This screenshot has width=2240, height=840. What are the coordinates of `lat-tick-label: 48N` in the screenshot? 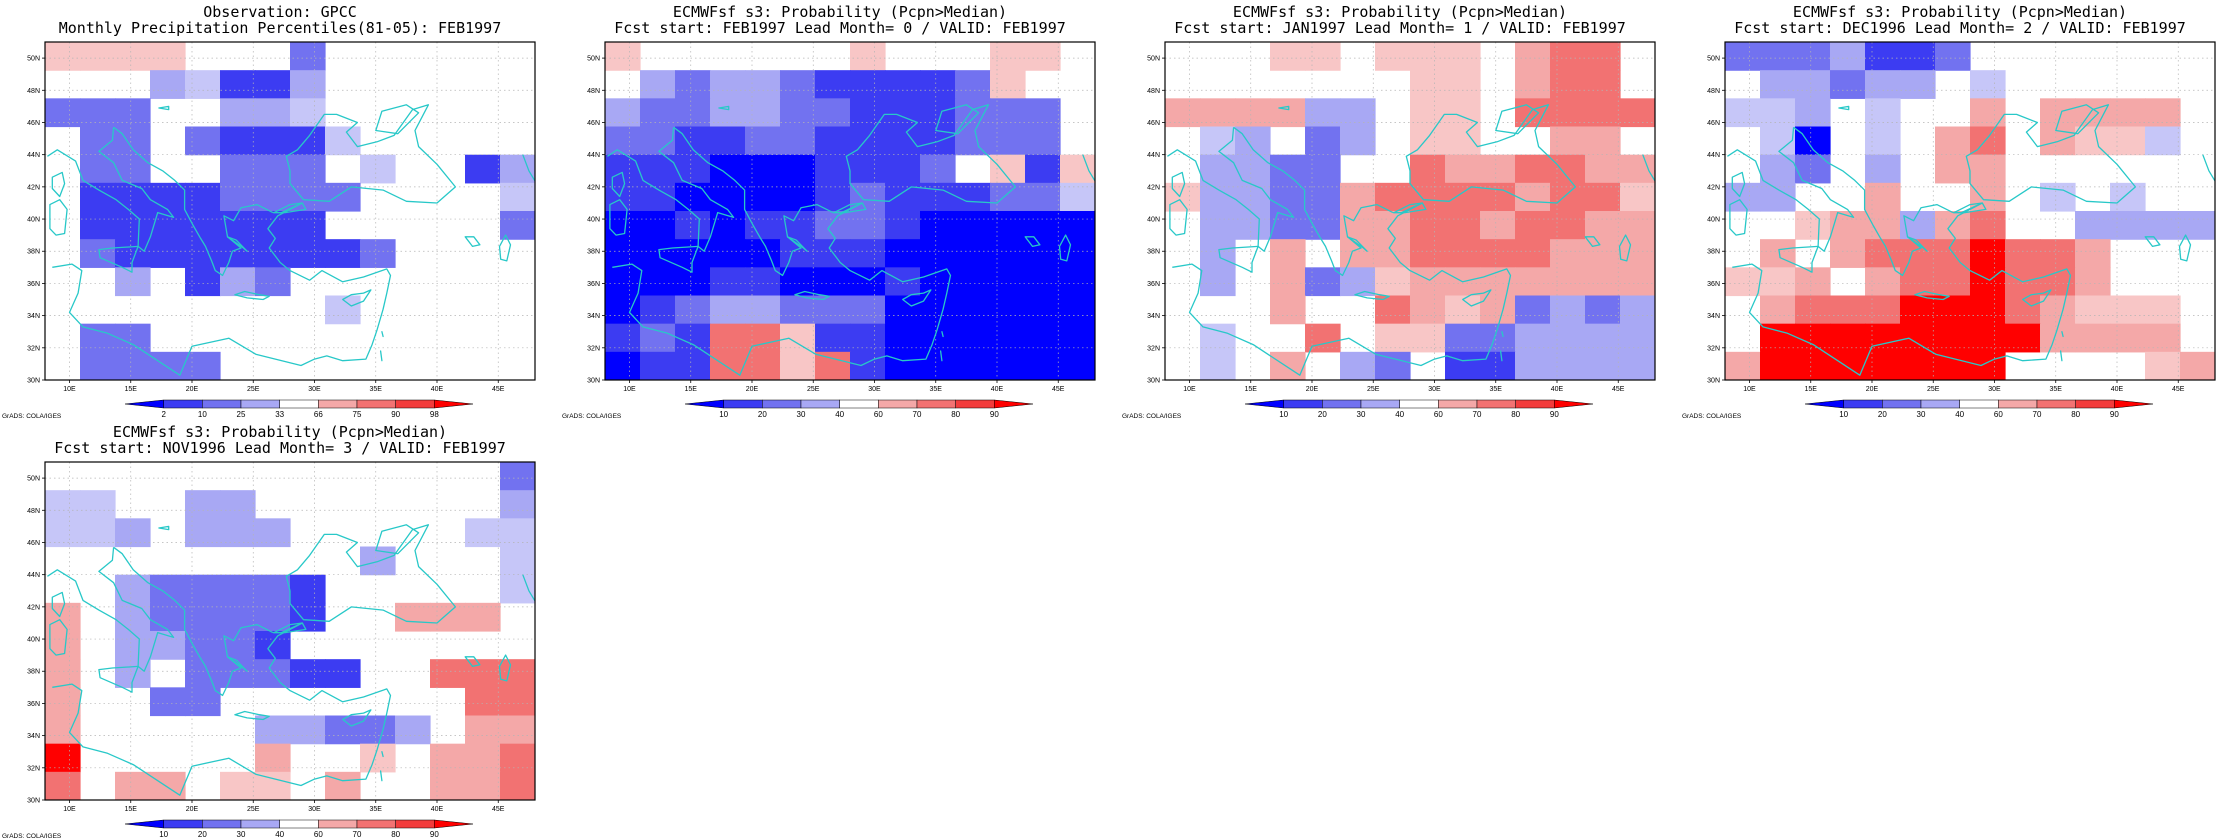 It's located at (33, 91).